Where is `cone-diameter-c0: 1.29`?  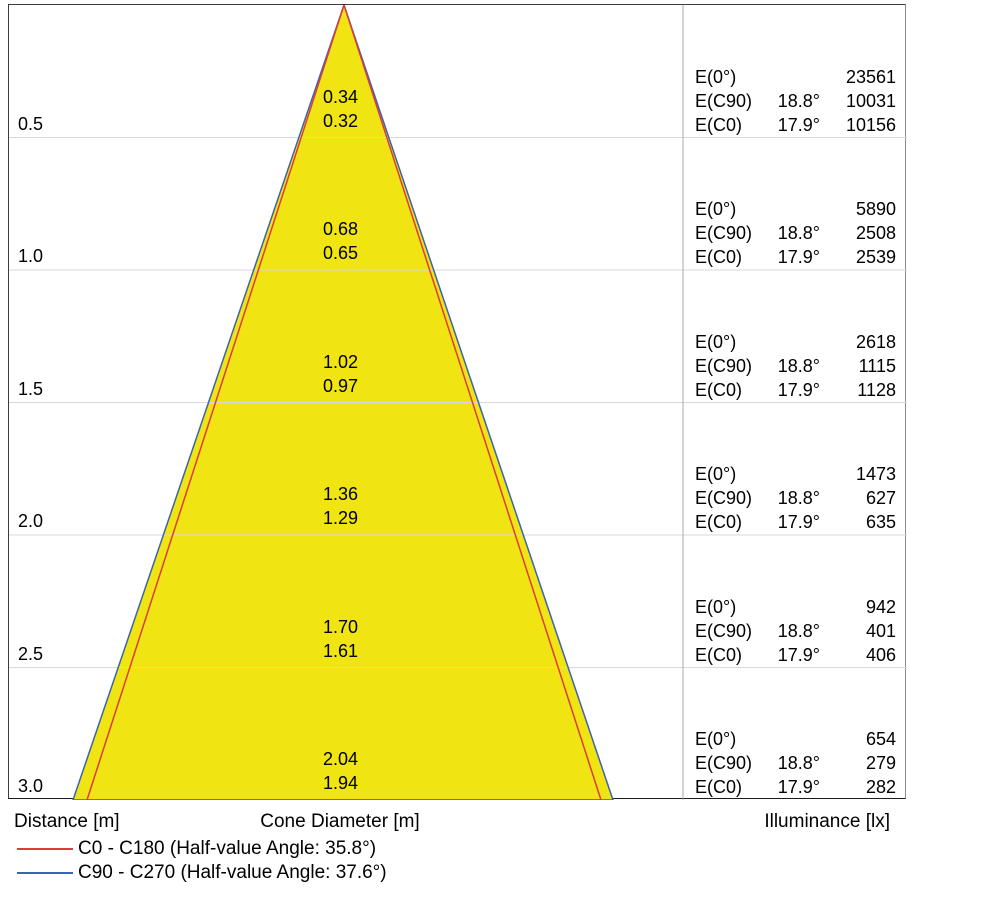
cone-diameter-c0: 1.29 is located at coordinates (341, 518).